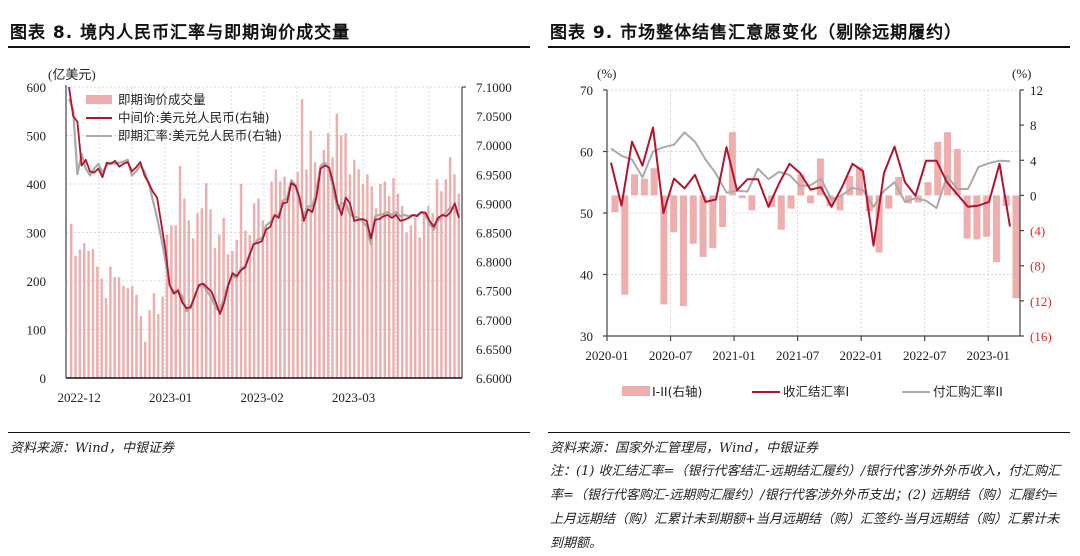  What do you see at coordinates (353, 397) in the screenshot?
I see `svg-text: 2023-03` at bounding box center [353, 397].